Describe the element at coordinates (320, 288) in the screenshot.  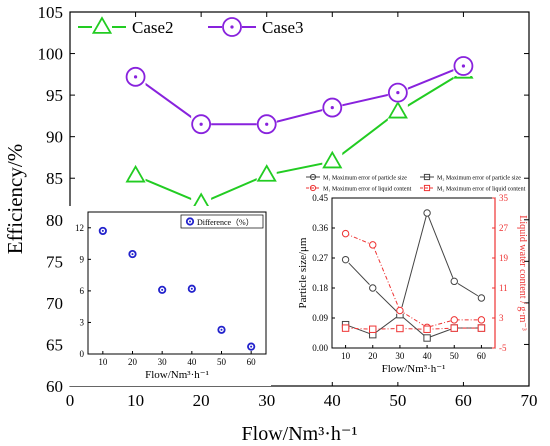
I see `inset-left-y-tick-label: 0.18` at that location.